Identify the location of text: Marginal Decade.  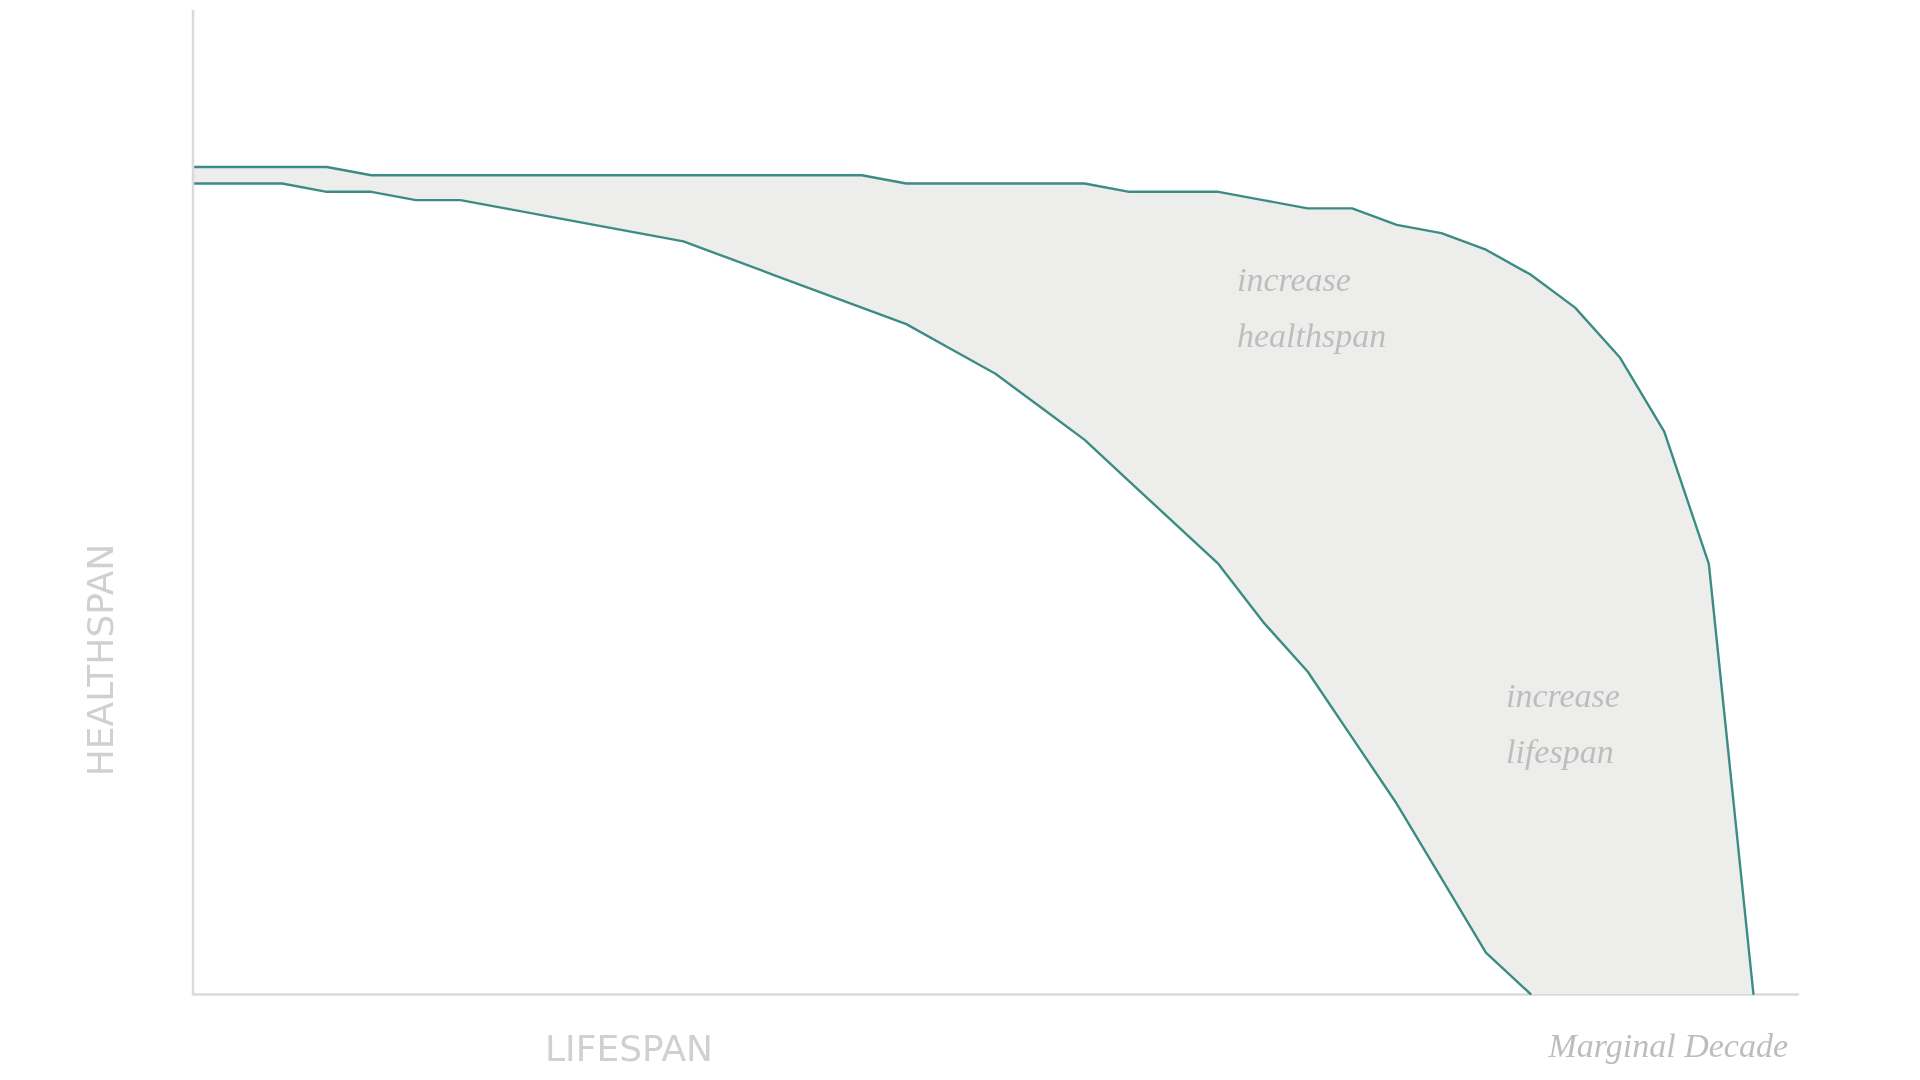
(1667, 1045).